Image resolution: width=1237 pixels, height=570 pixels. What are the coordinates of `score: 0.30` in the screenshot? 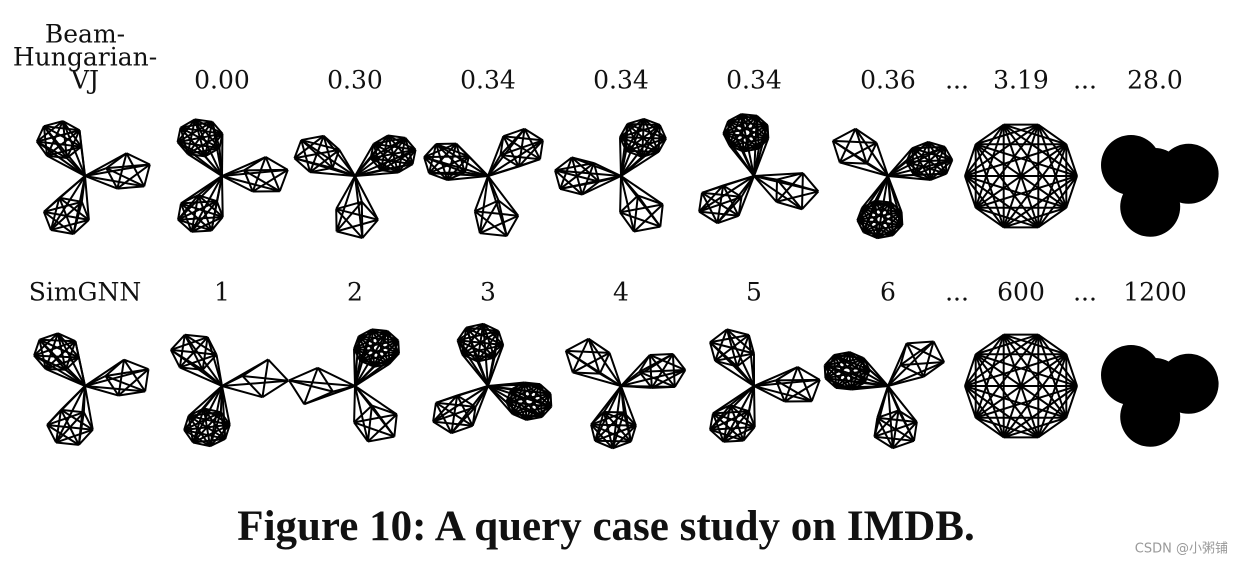 It's located at (355, 80).